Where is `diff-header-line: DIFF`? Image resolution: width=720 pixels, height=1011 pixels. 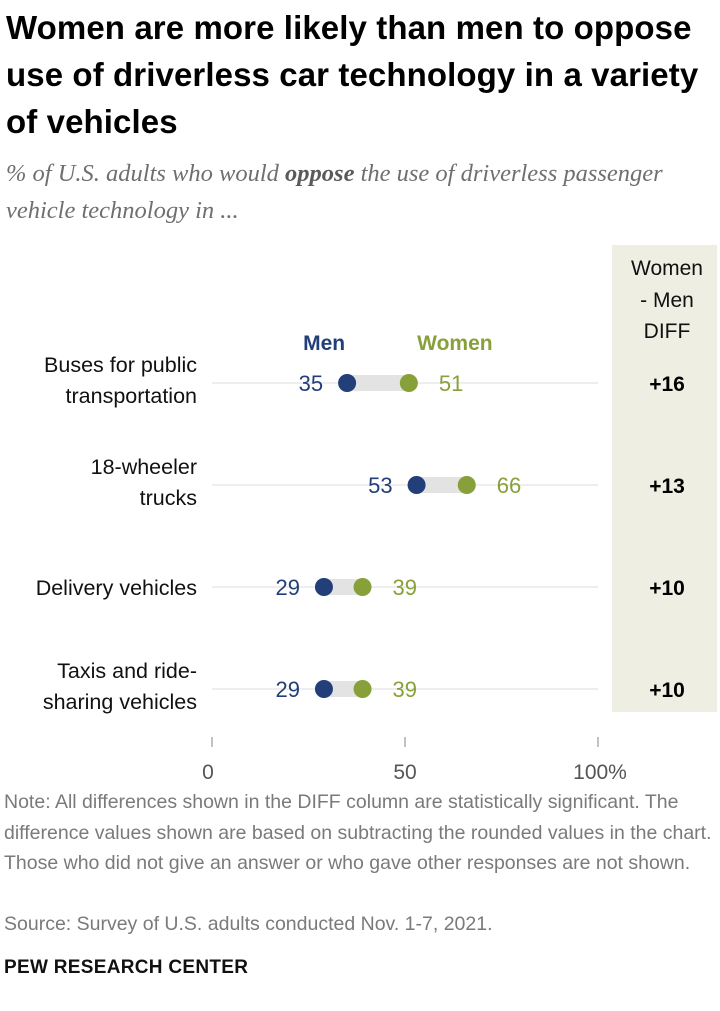
diff-header-line: DIFF is located at coordinates (667, 331).